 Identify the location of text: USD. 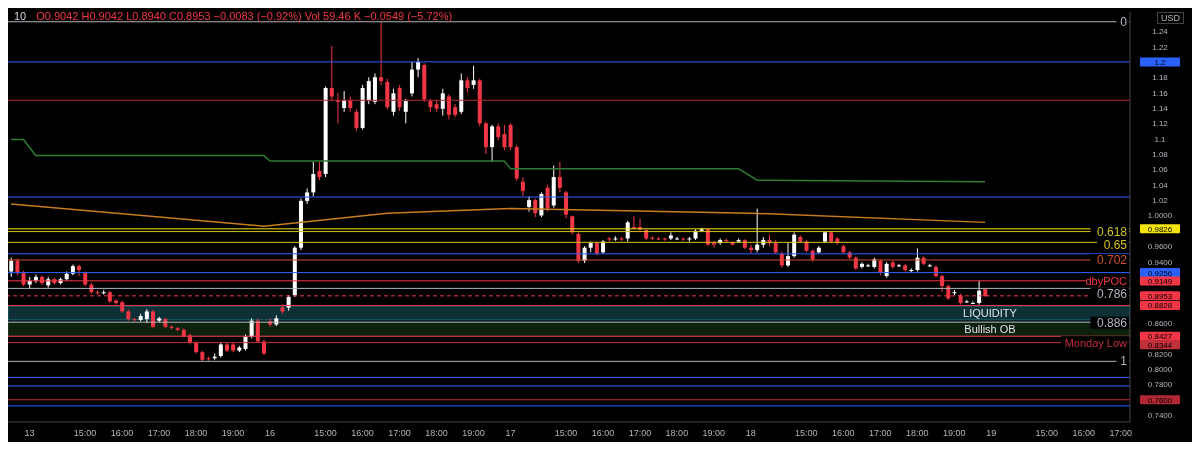
(1170, 18).